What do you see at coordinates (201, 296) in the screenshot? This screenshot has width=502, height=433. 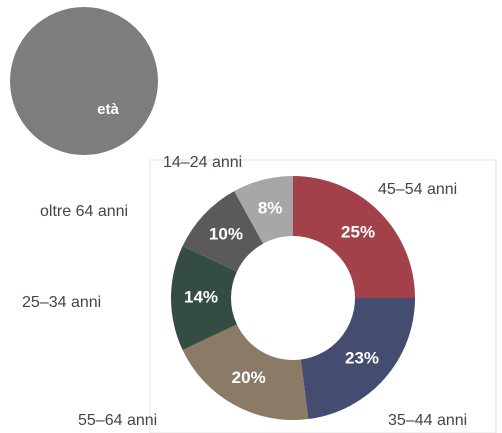 I see `value-label: 14%` at bounding box center [201, 296].